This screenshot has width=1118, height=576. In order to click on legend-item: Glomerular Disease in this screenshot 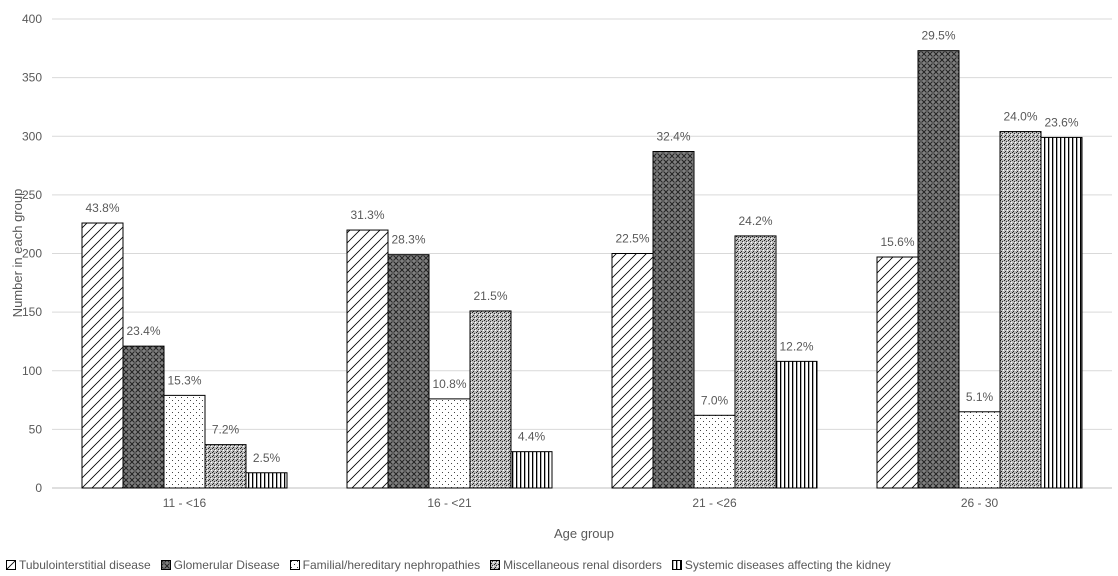, I will do `click(220, 565)`.